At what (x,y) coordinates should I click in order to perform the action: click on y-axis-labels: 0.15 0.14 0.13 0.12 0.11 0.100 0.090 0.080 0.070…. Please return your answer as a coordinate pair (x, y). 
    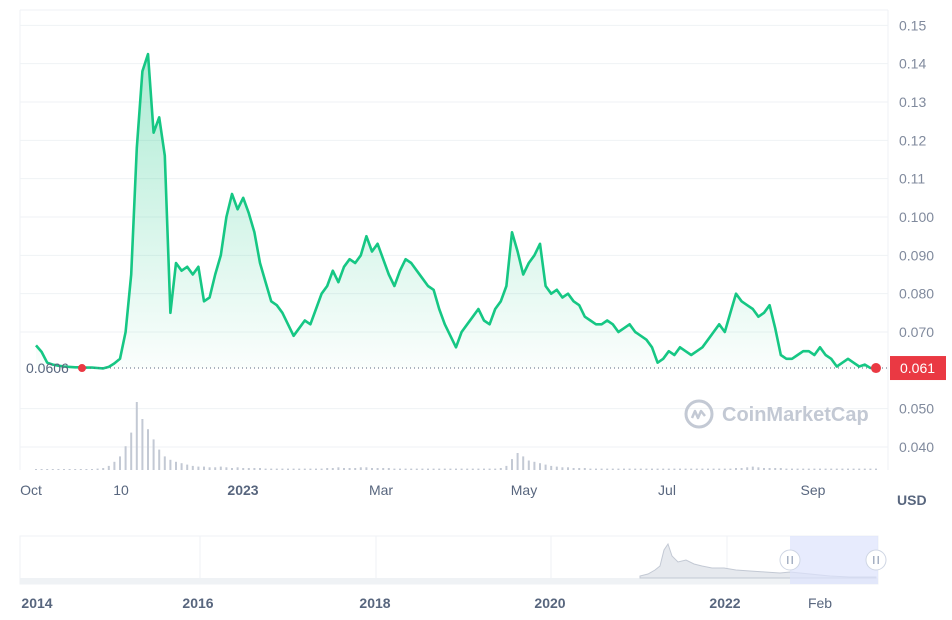
    Looking at the image, I should click on (916, 236).